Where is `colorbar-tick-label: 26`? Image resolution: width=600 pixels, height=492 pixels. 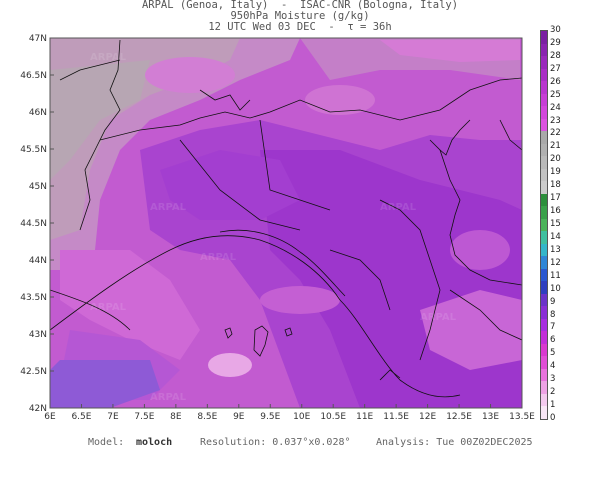 colorbar-tick-label: 26 is located at coordinates (555, 82).